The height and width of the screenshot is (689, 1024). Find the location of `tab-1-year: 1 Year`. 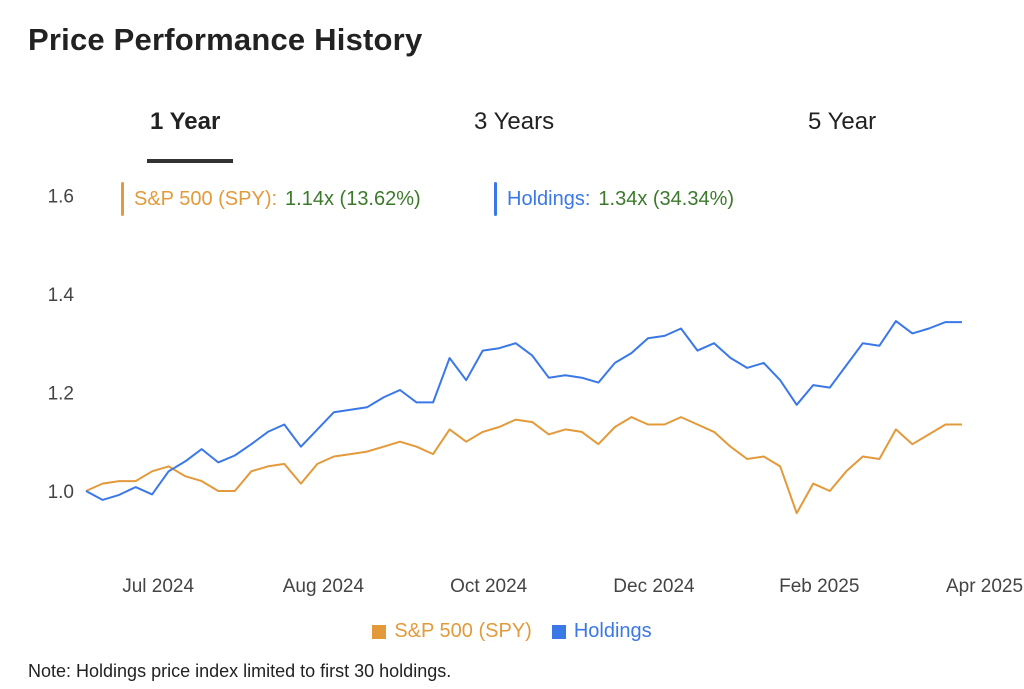

tab-1-year: 1 Year is located at coordinates (185, 121).